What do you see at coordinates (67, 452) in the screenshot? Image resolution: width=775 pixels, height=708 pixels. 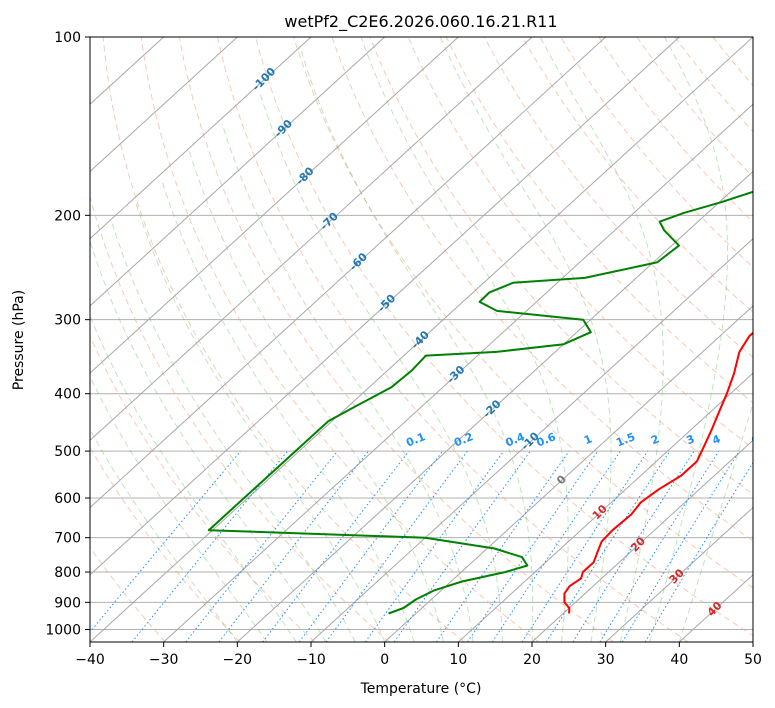 I see `y-tick-label: 500` at bounding box center [67, 452].